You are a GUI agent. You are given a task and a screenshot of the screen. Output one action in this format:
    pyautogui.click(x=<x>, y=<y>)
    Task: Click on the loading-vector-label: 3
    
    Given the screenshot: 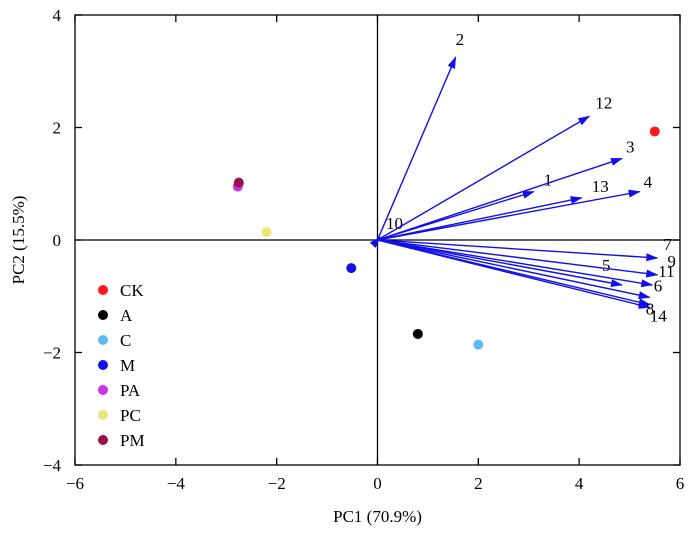 What is the action you would take?
    pyautogui.click(x=630, y=146)
    